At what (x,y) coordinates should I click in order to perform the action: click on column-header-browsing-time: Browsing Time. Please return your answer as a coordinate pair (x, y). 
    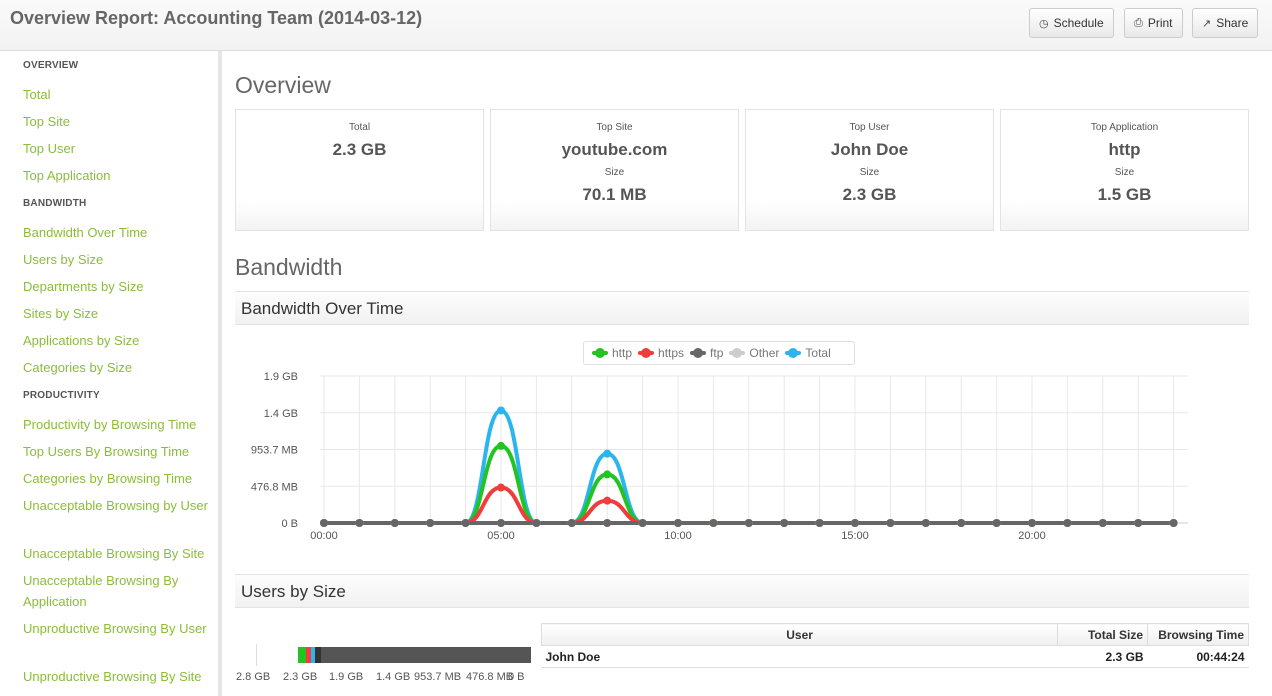
    Looking at the image, I should click on (1198, 634).